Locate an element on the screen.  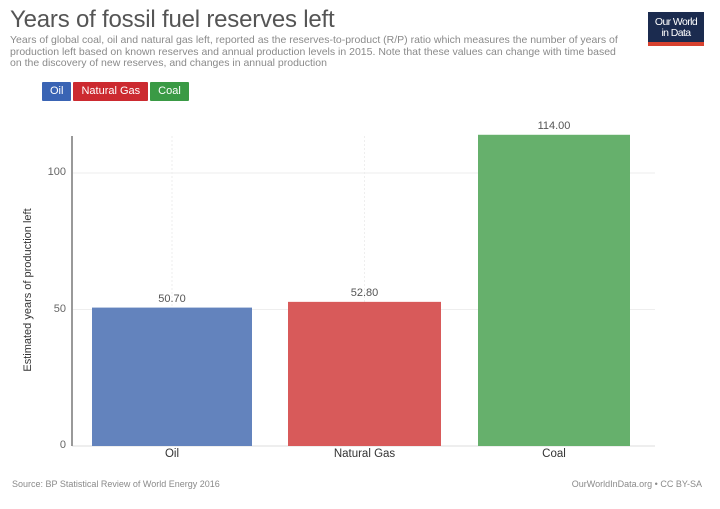
y-tick-label: 50 is located at coordinates (59, 308).